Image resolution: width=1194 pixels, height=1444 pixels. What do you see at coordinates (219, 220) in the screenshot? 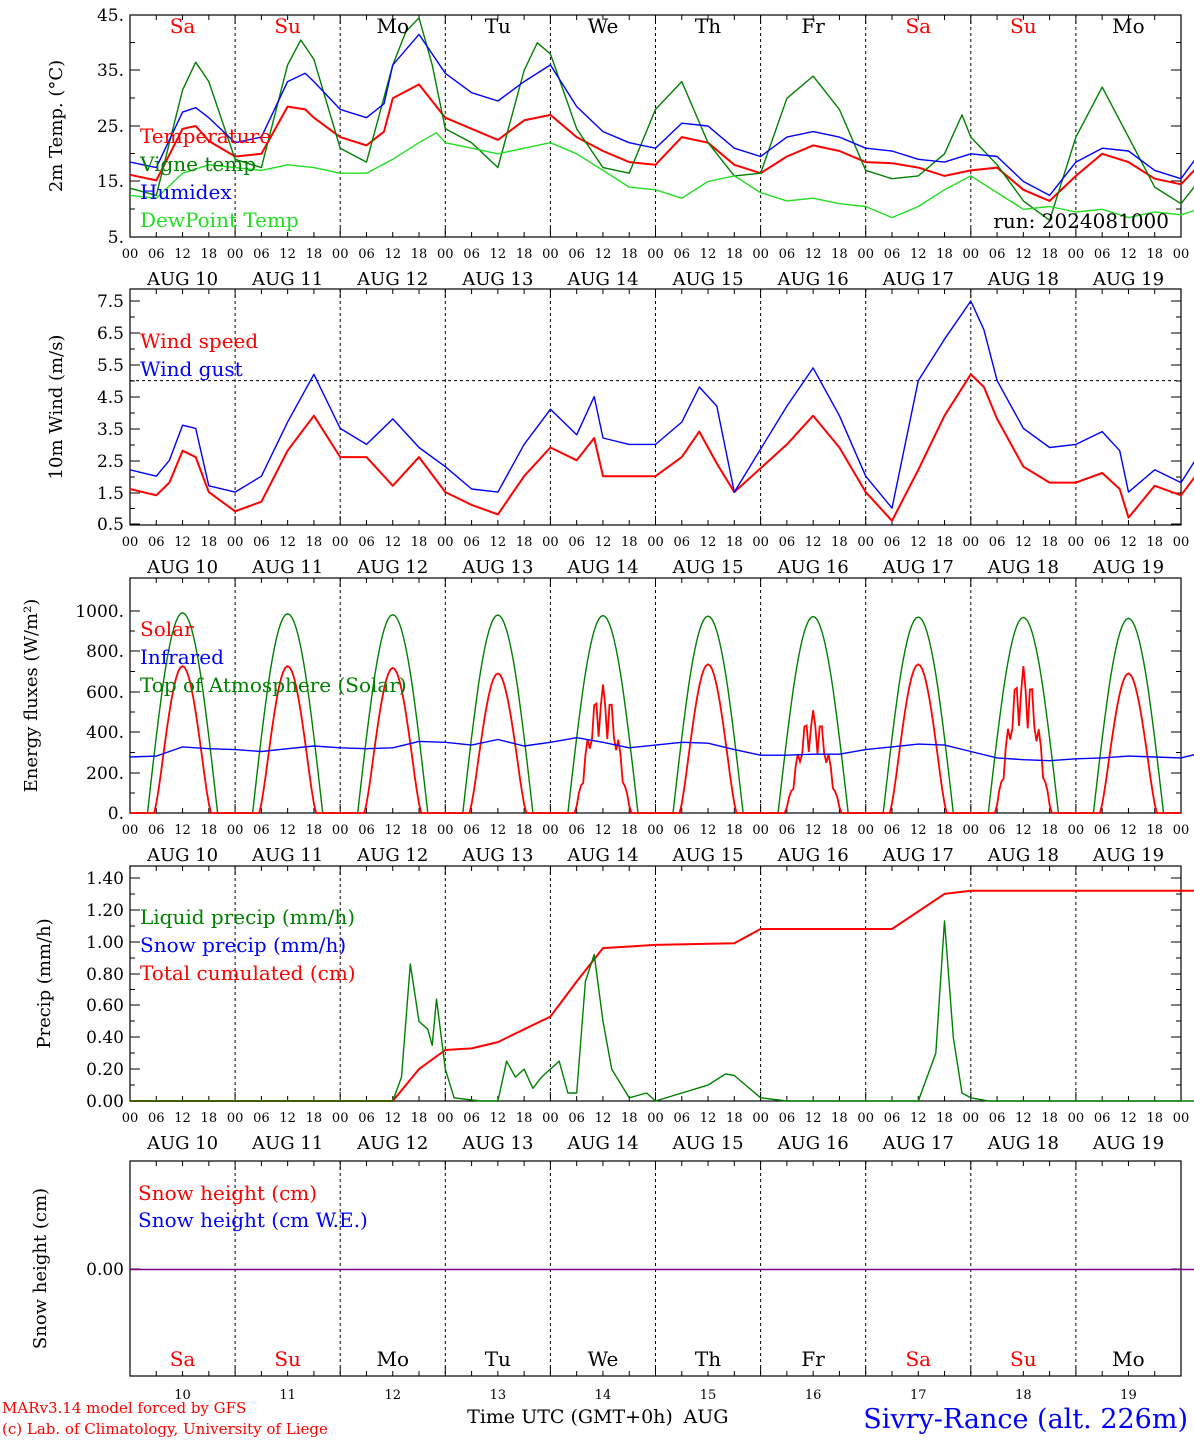
I see `legend-entry: DewPoint Temp` at bounding box center [219, 220].